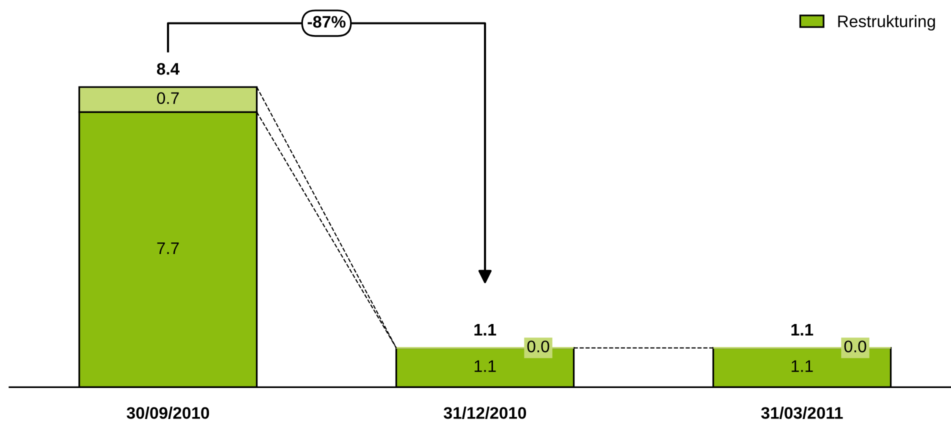  I want to click on text: -87%, so click(327, 22).